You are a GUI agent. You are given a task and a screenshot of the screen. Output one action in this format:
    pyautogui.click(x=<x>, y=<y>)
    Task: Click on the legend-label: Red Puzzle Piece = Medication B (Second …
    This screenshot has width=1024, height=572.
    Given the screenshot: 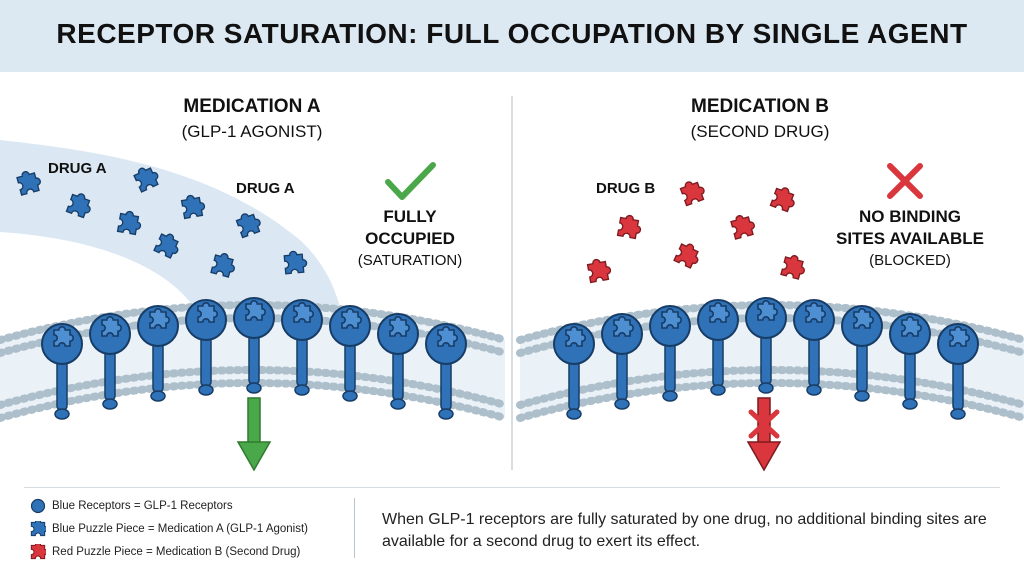 What is the action you would take?
    pyautogui.click(x=176, y=551)
    